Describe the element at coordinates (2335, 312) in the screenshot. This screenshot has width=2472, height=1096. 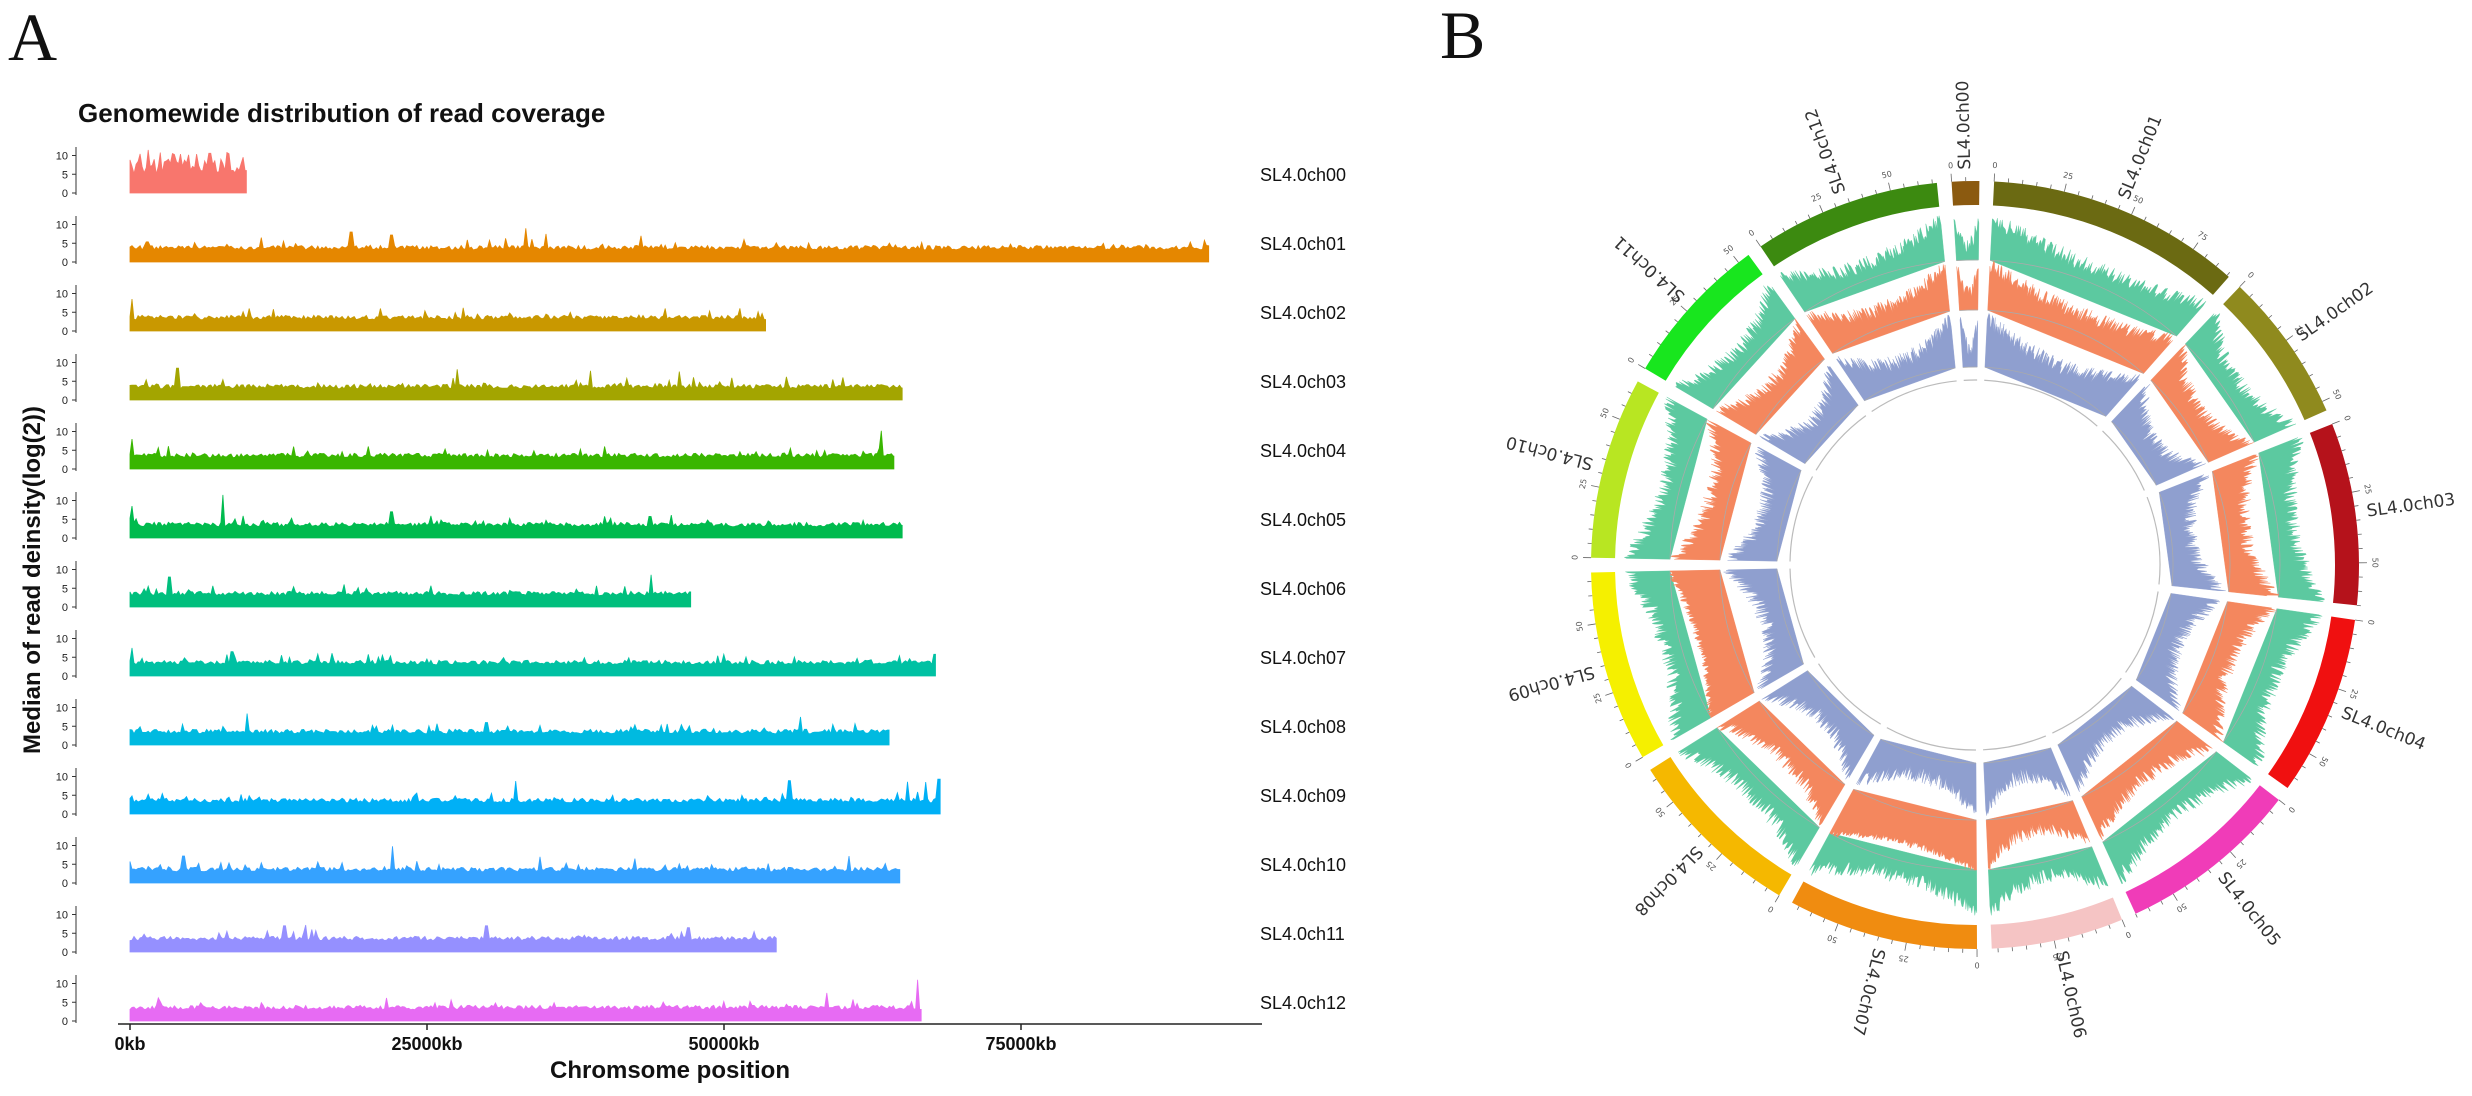
I see `circos-chr-label: SL4.0ch02` at that location.